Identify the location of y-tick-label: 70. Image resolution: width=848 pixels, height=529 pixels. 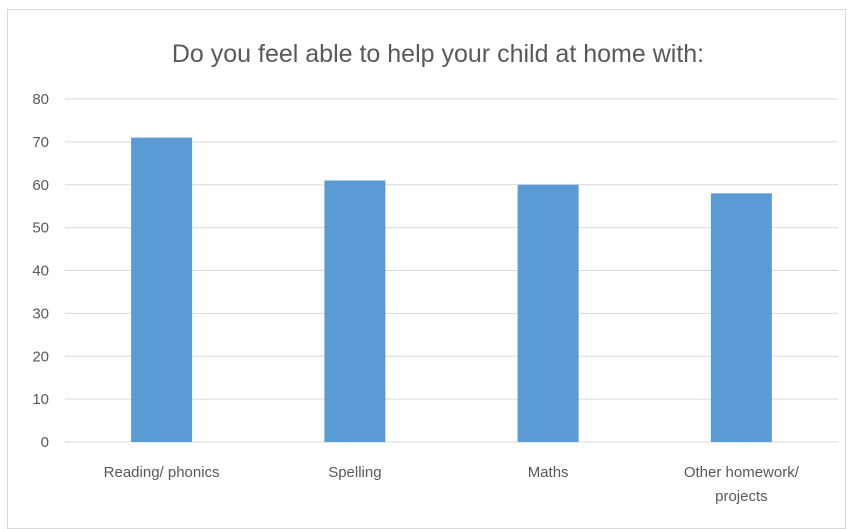
(40, 142).